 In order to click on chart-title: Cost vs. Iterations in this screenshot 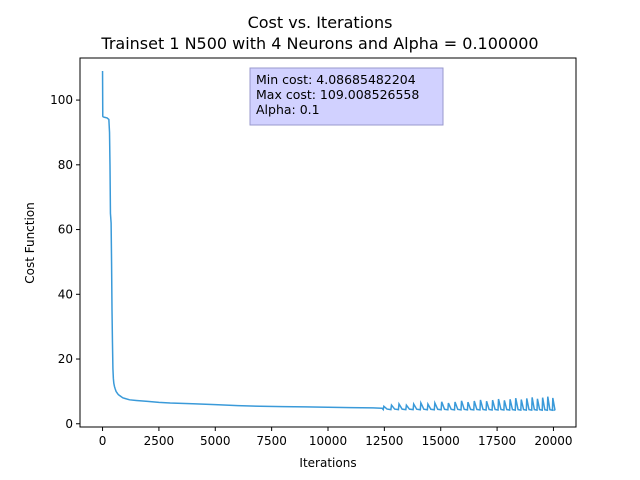, I will do `click(320, 22)`.